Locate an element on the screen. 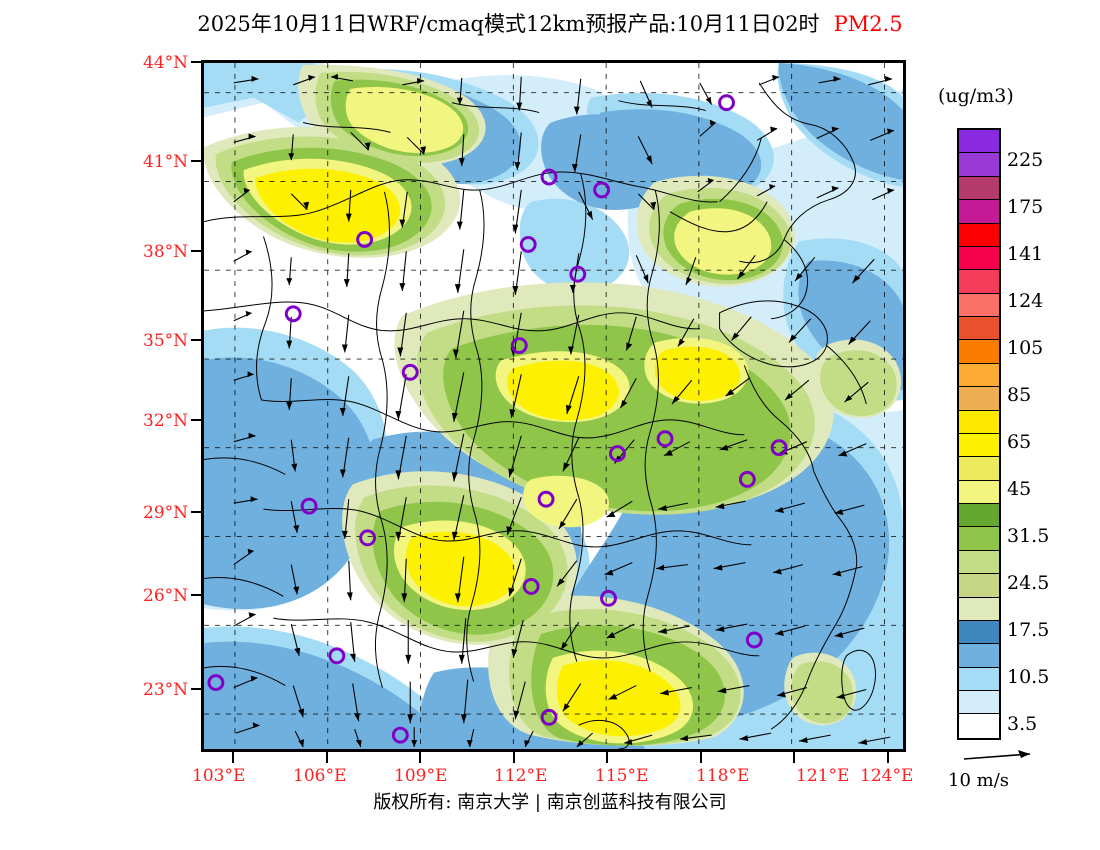 Image resolution: width=1100 pixels, height=850 pixels. y-axis-label-32n: 32°N is located at coordinates (166, 421).